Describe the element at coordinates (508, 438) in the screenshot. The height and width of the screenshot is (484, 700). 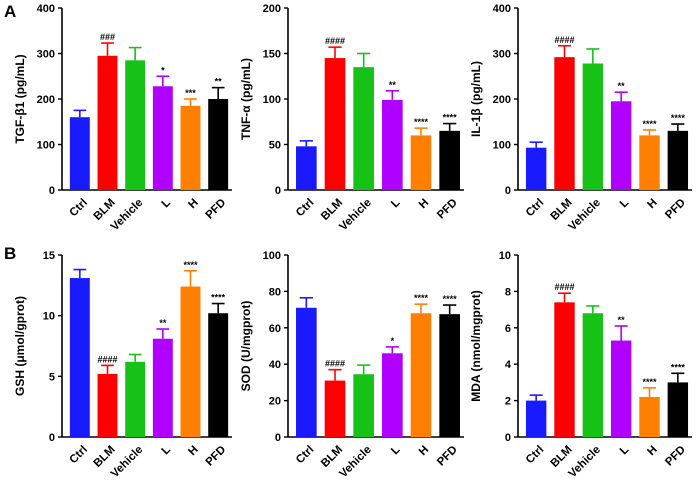
I see `mda-y-tick-label: 0` at that location.